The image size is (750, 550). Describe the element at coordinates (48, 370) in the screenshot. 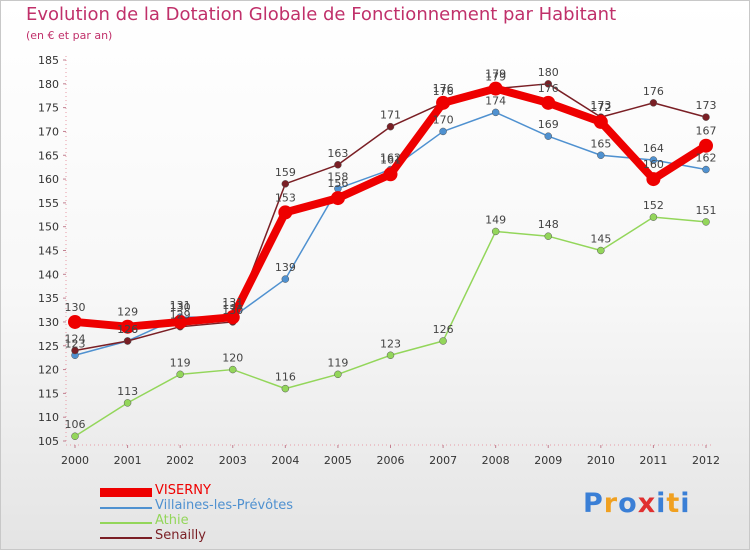

I see `y-tick-label: 120` at that location.